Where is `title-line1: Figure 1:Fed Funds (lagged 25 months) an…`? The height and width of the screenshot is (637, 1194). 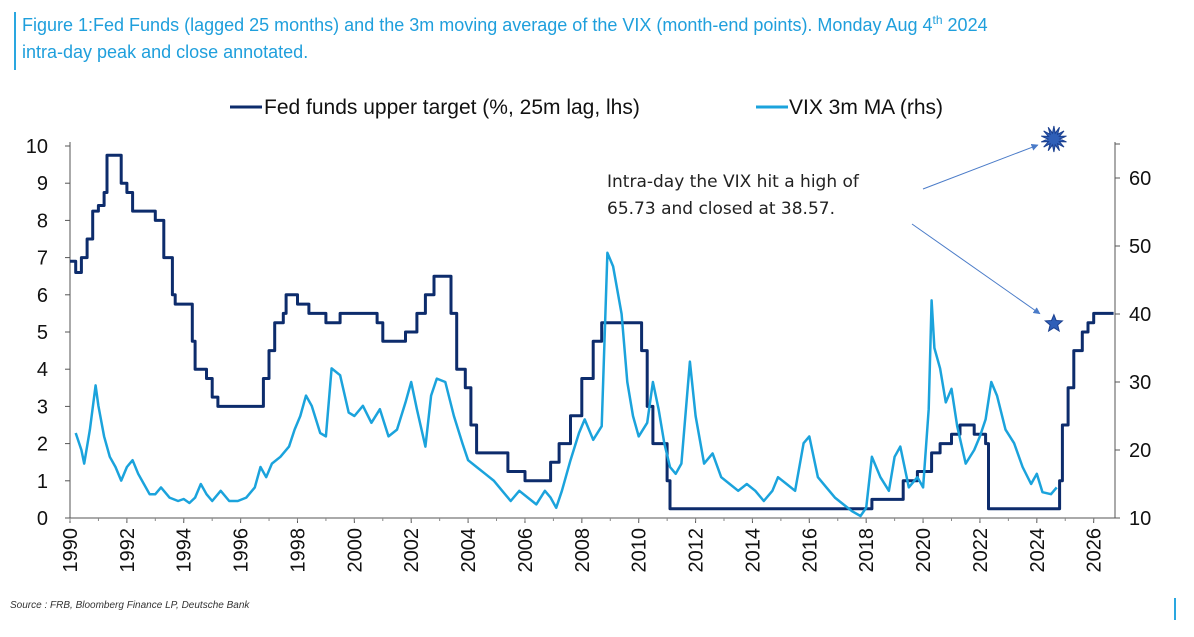 title-line1: Figure 1:Fed Funds (lagged 25 months) an… is located at coordinates (477, 25).